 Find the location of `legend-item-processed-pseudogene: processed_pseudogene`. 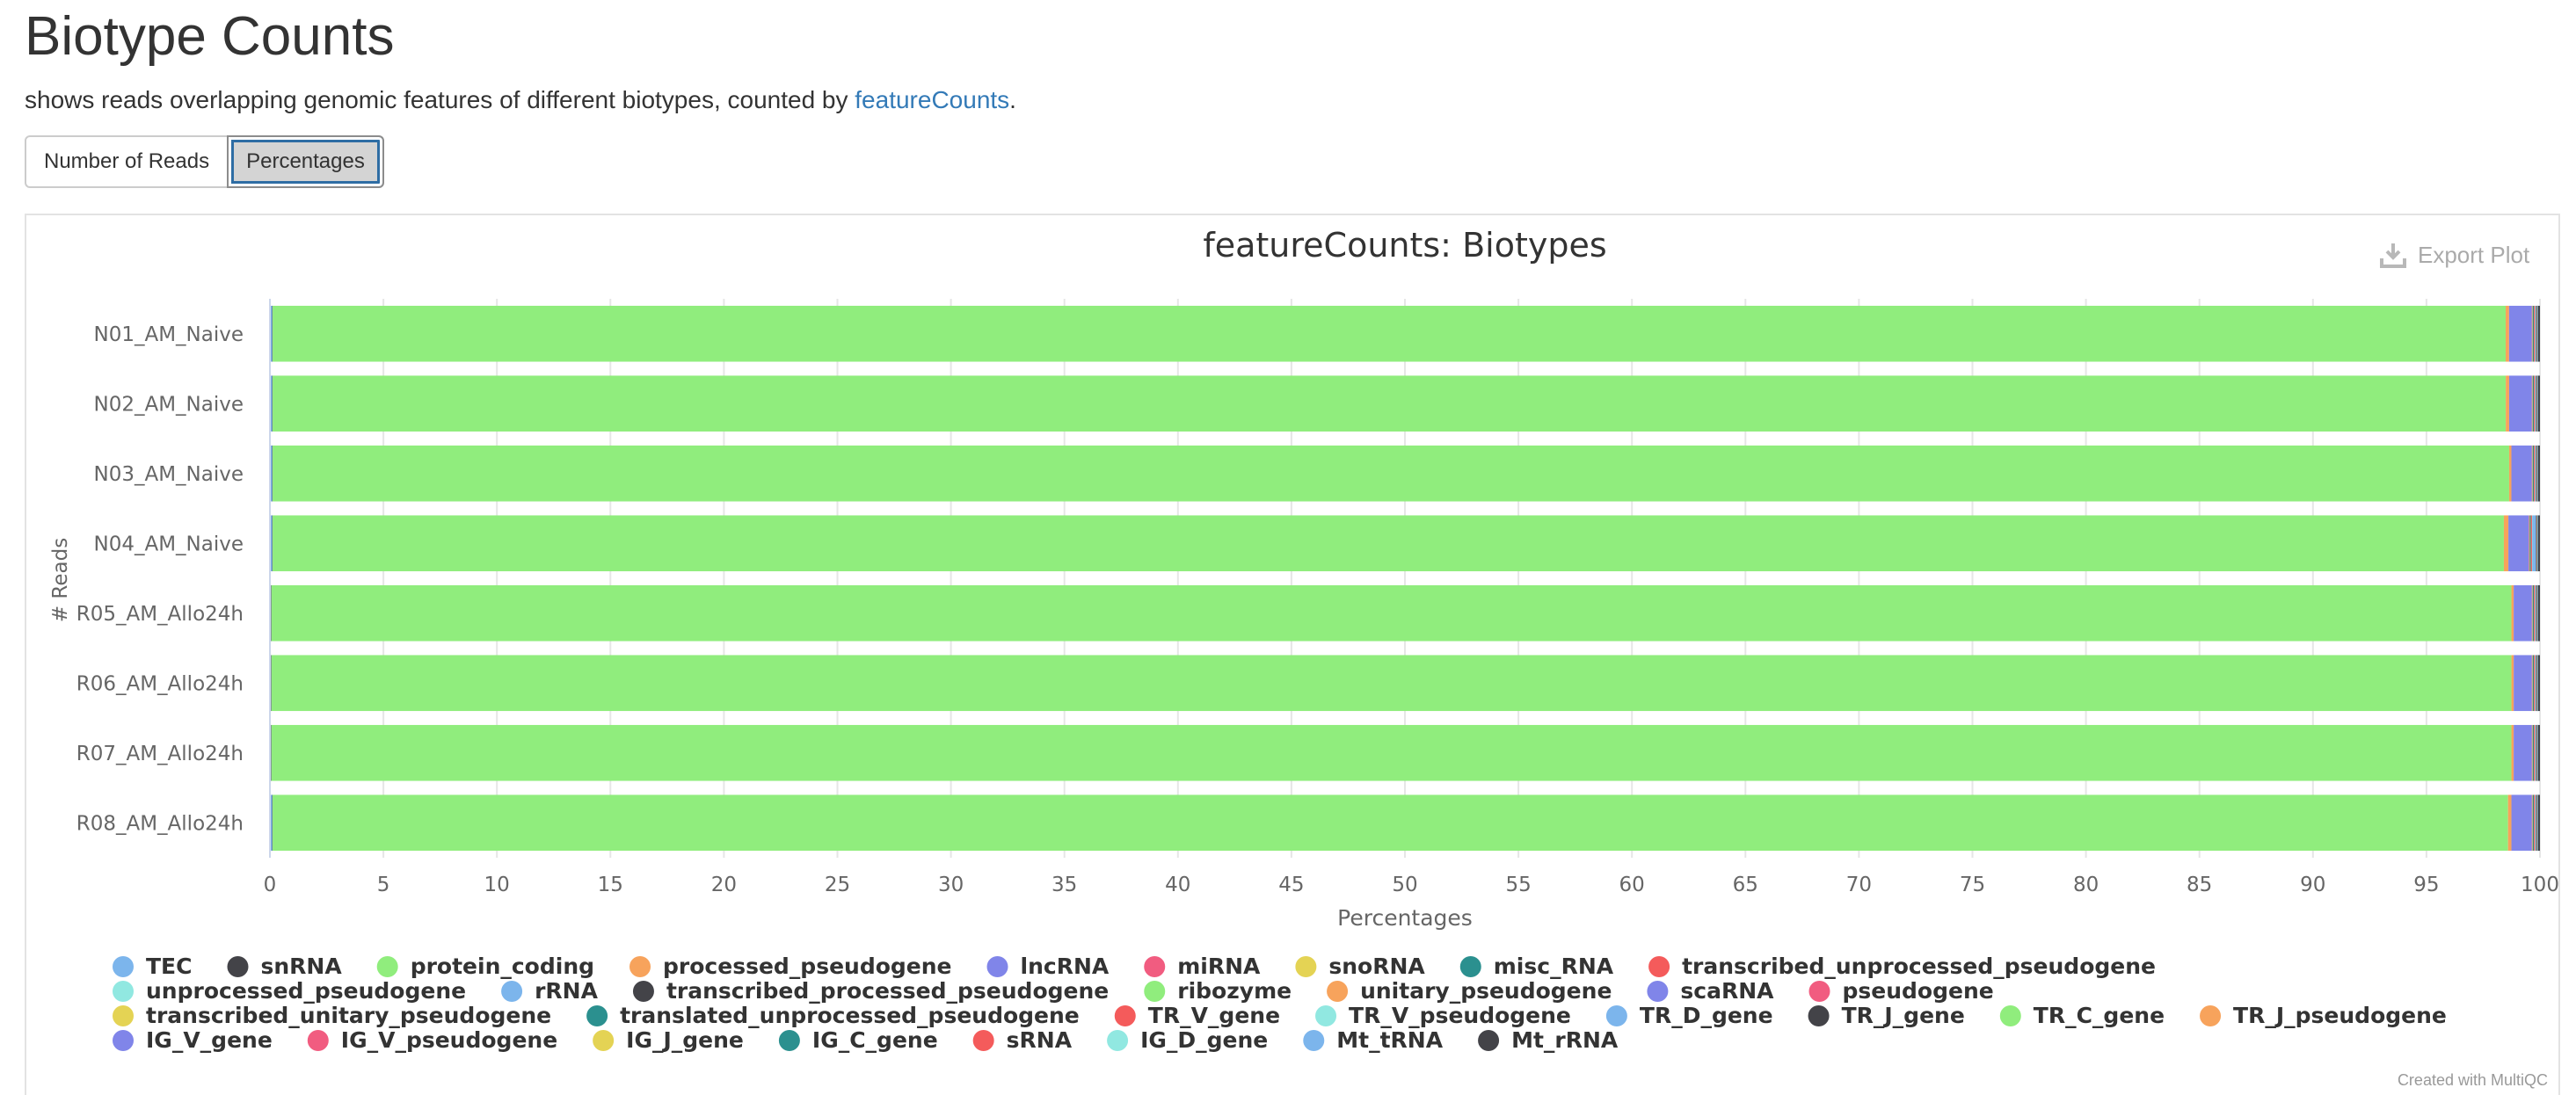

legend-item-processed-pseudogene: processed_pseudogene is located at coordinates (790, 966).